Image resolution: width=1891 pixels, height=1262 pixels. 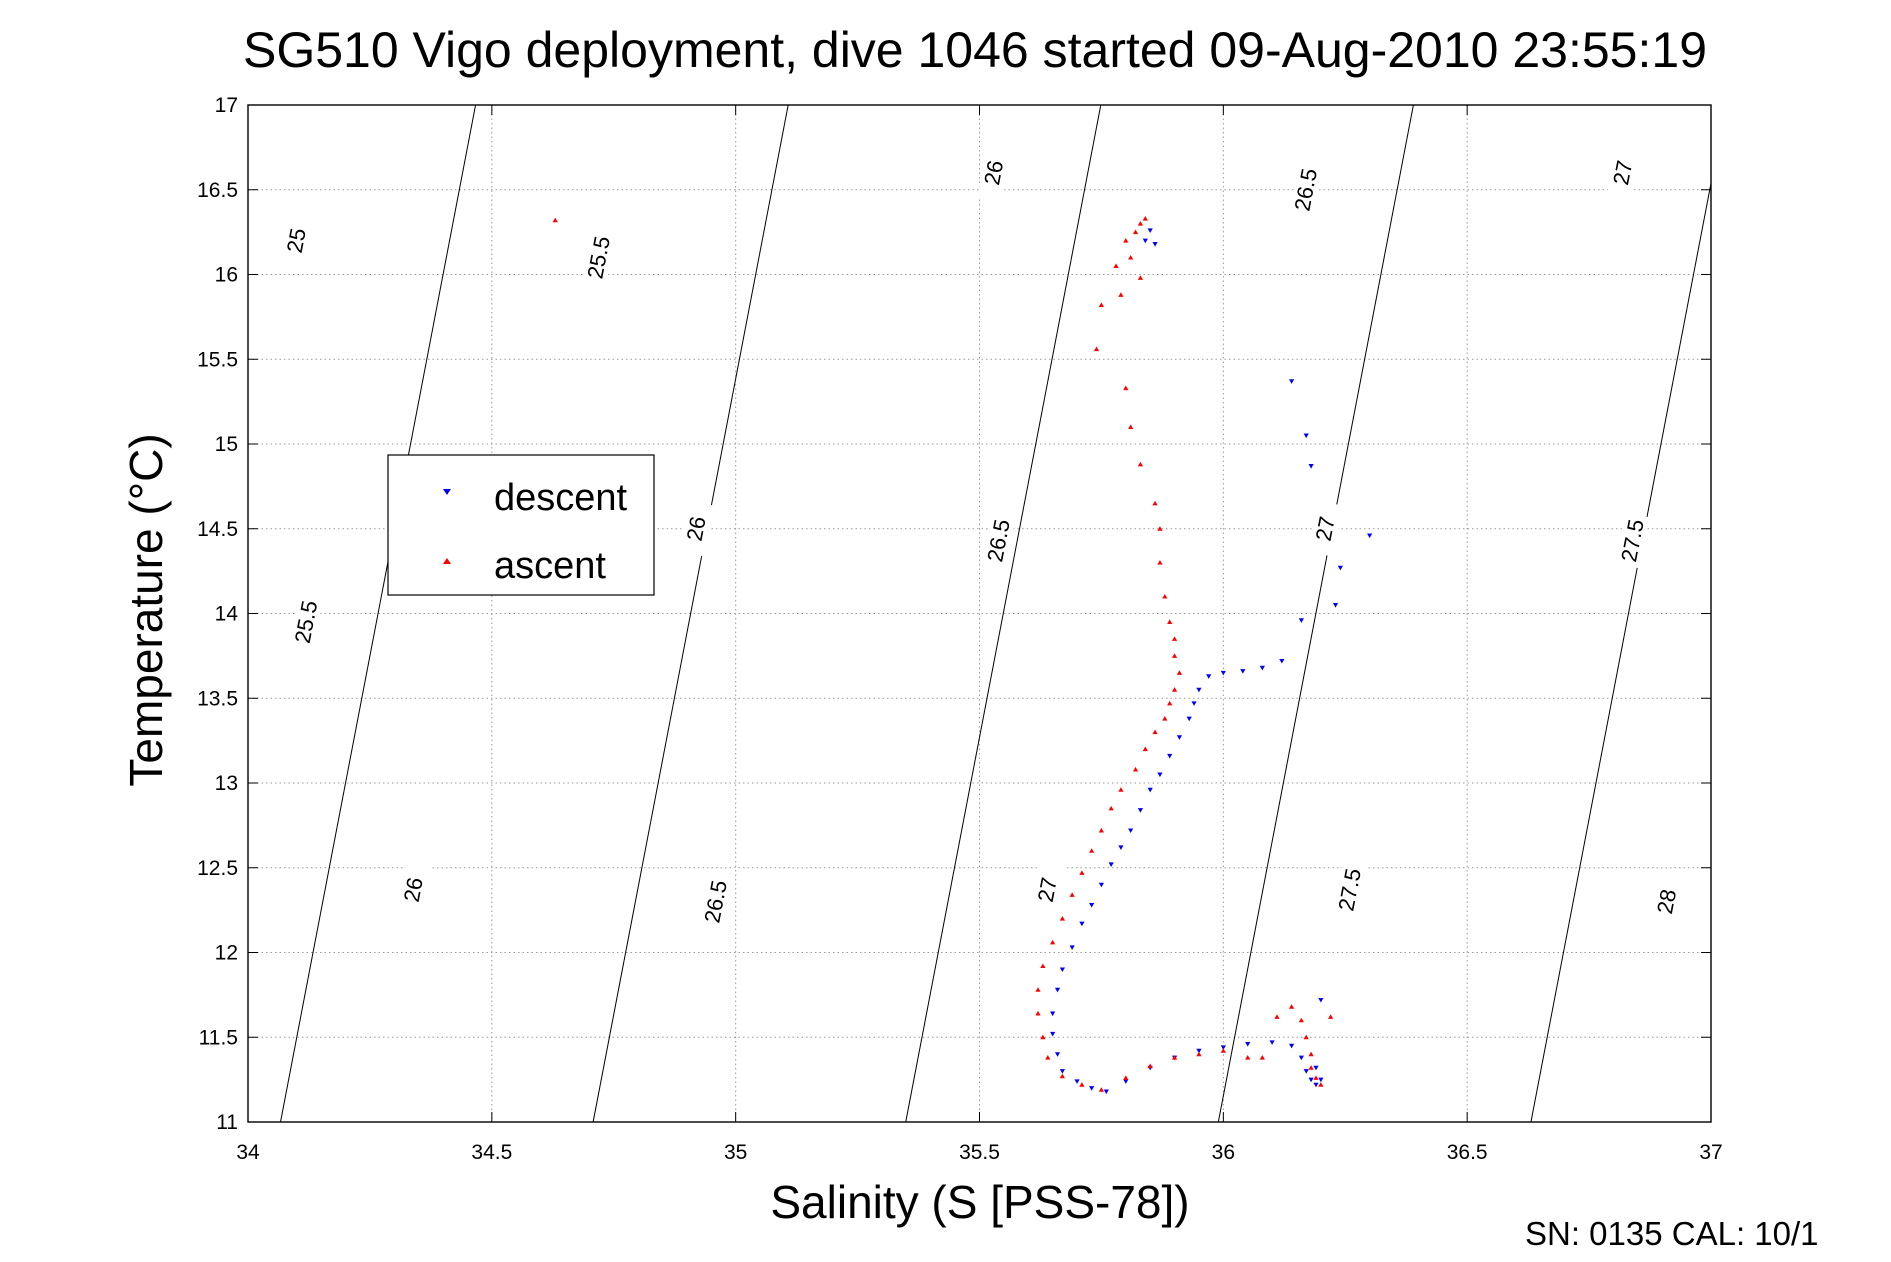 I want to click on density-contour-label: 28, so click(x=1666, y=901).